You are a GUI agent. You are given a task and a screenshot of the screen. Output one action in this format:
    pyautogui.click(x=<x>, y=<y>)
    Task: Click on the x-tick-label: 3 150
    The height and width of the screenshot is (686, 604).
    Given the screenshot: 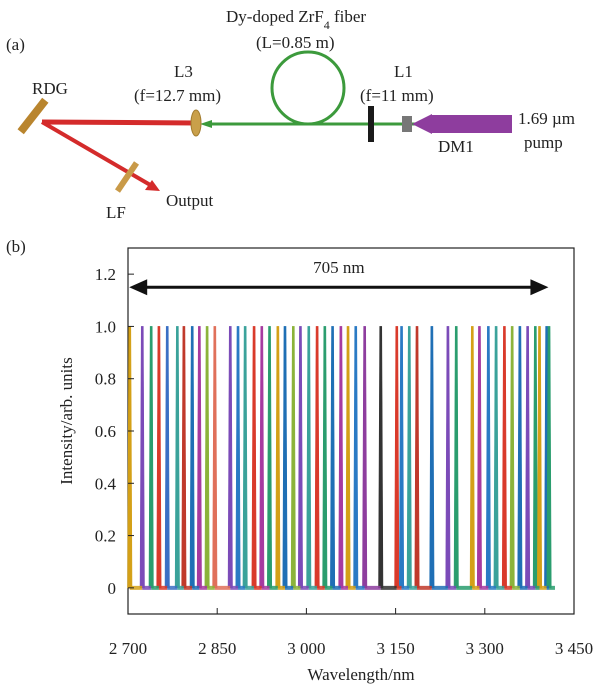 What is the action you would take?
    pyautogui.click(x=395, y=648)
    